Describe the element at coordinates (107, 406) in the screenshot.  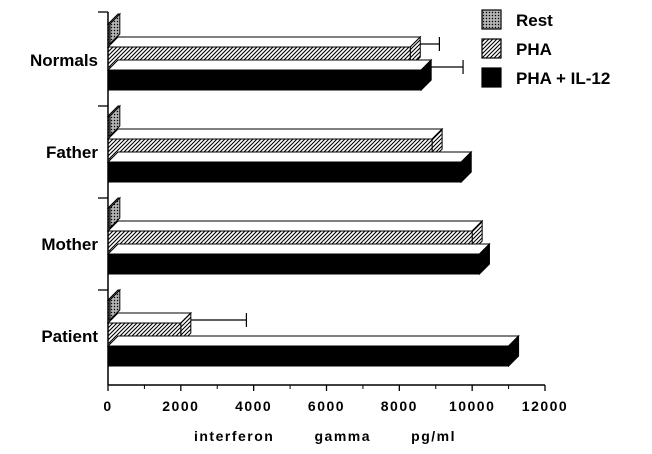
I see `x-tick-label: 0` at that location.